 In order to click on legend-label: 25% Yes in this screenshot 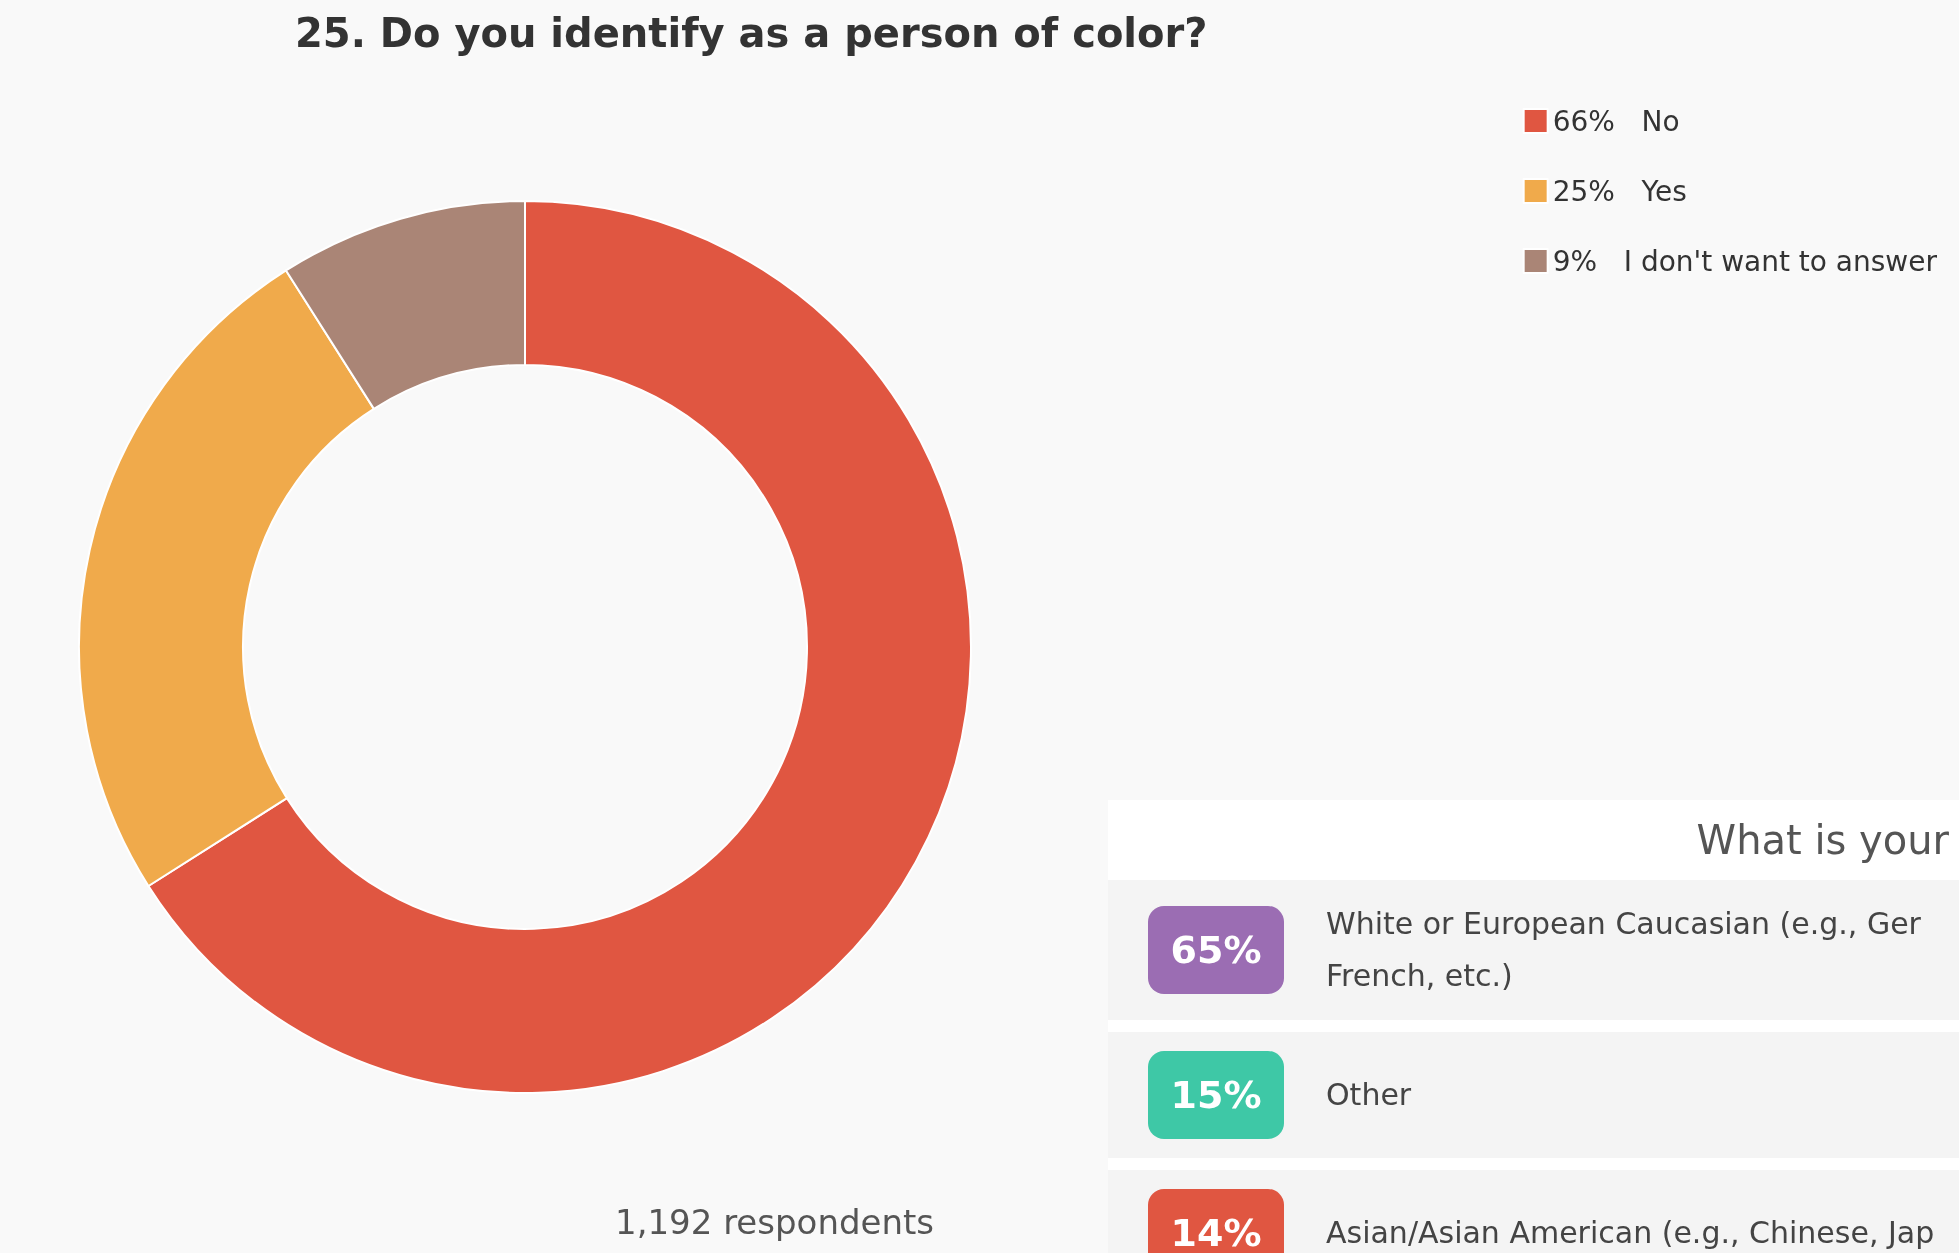, I will do `click(1619, 191)`.